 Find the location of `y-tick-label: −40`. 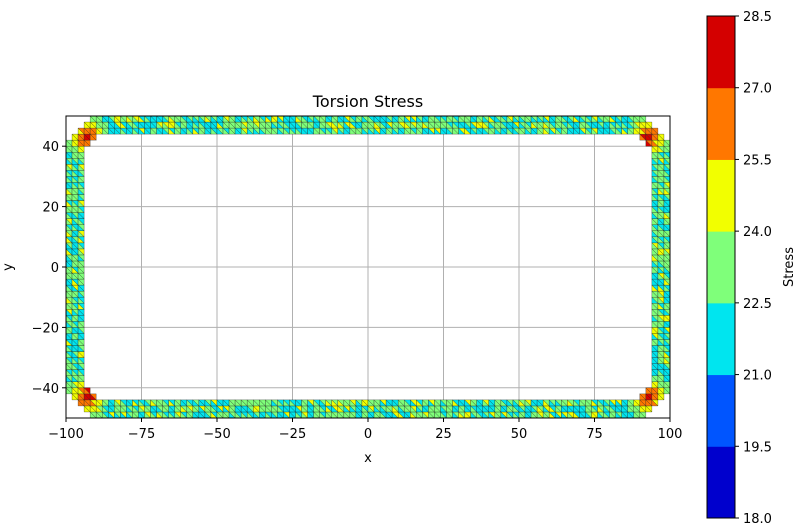

y-tick-label: −40 is located at coordinates (45, 389).